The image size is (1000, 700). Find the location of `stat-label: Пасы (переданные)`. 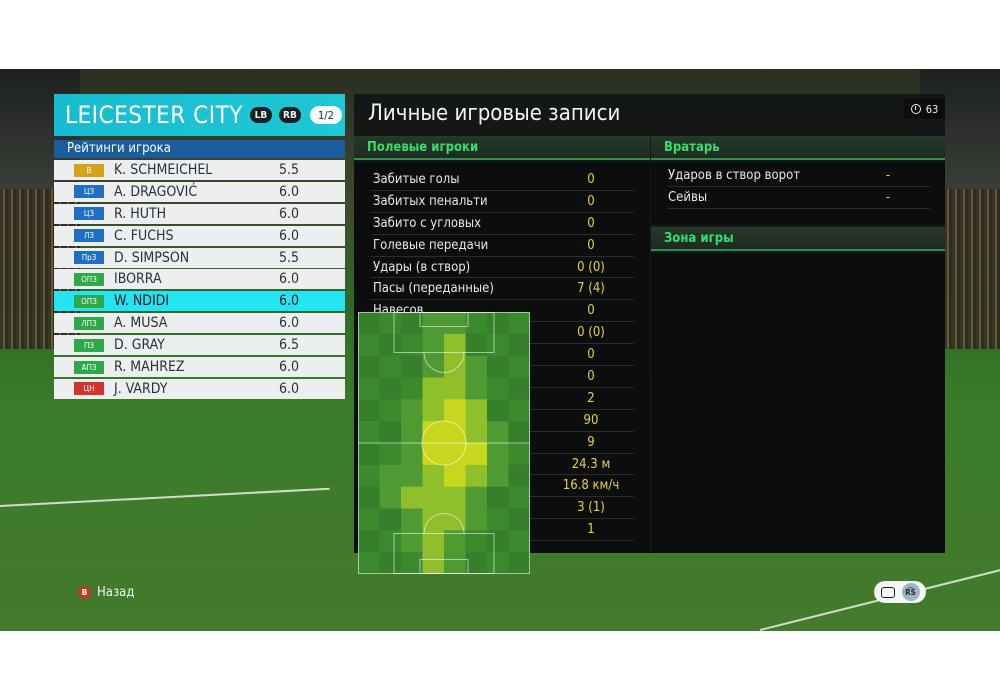

stat-label: Пасы (переданные) is located at coordinates (433, 289).